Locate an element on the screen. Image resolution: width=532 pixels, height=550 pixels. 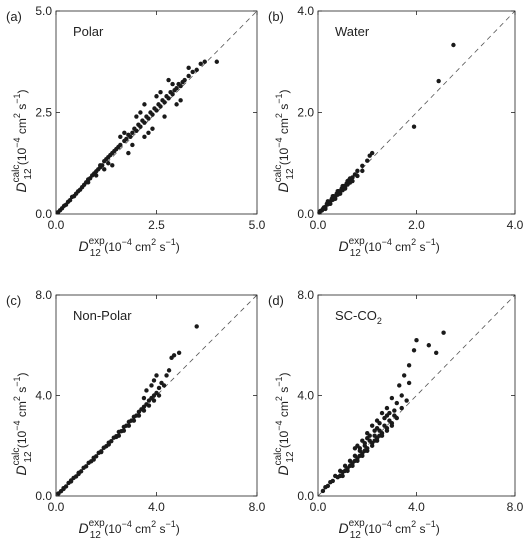
y-tick-label: 8.0 is located at coordinates (43, 295).